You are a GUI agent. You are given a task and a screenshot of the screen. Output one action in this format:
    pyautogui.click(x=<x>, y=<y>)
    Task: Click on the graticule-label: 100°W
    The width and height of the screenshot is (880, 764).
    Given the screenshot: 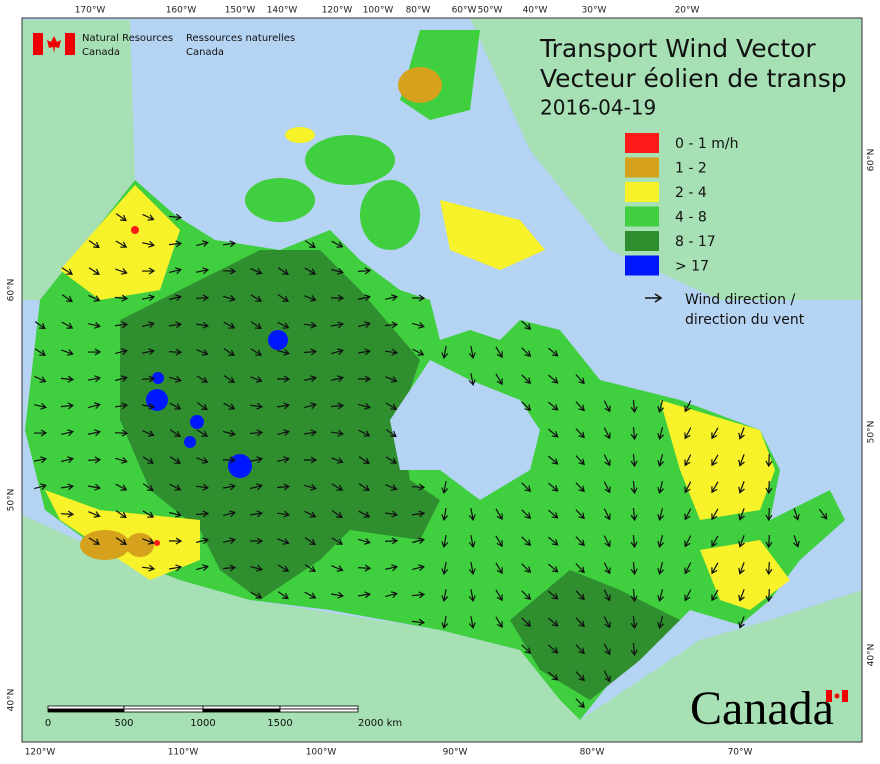 What is the action you would take?
    pyautogui.click(x=321, y=753)
    